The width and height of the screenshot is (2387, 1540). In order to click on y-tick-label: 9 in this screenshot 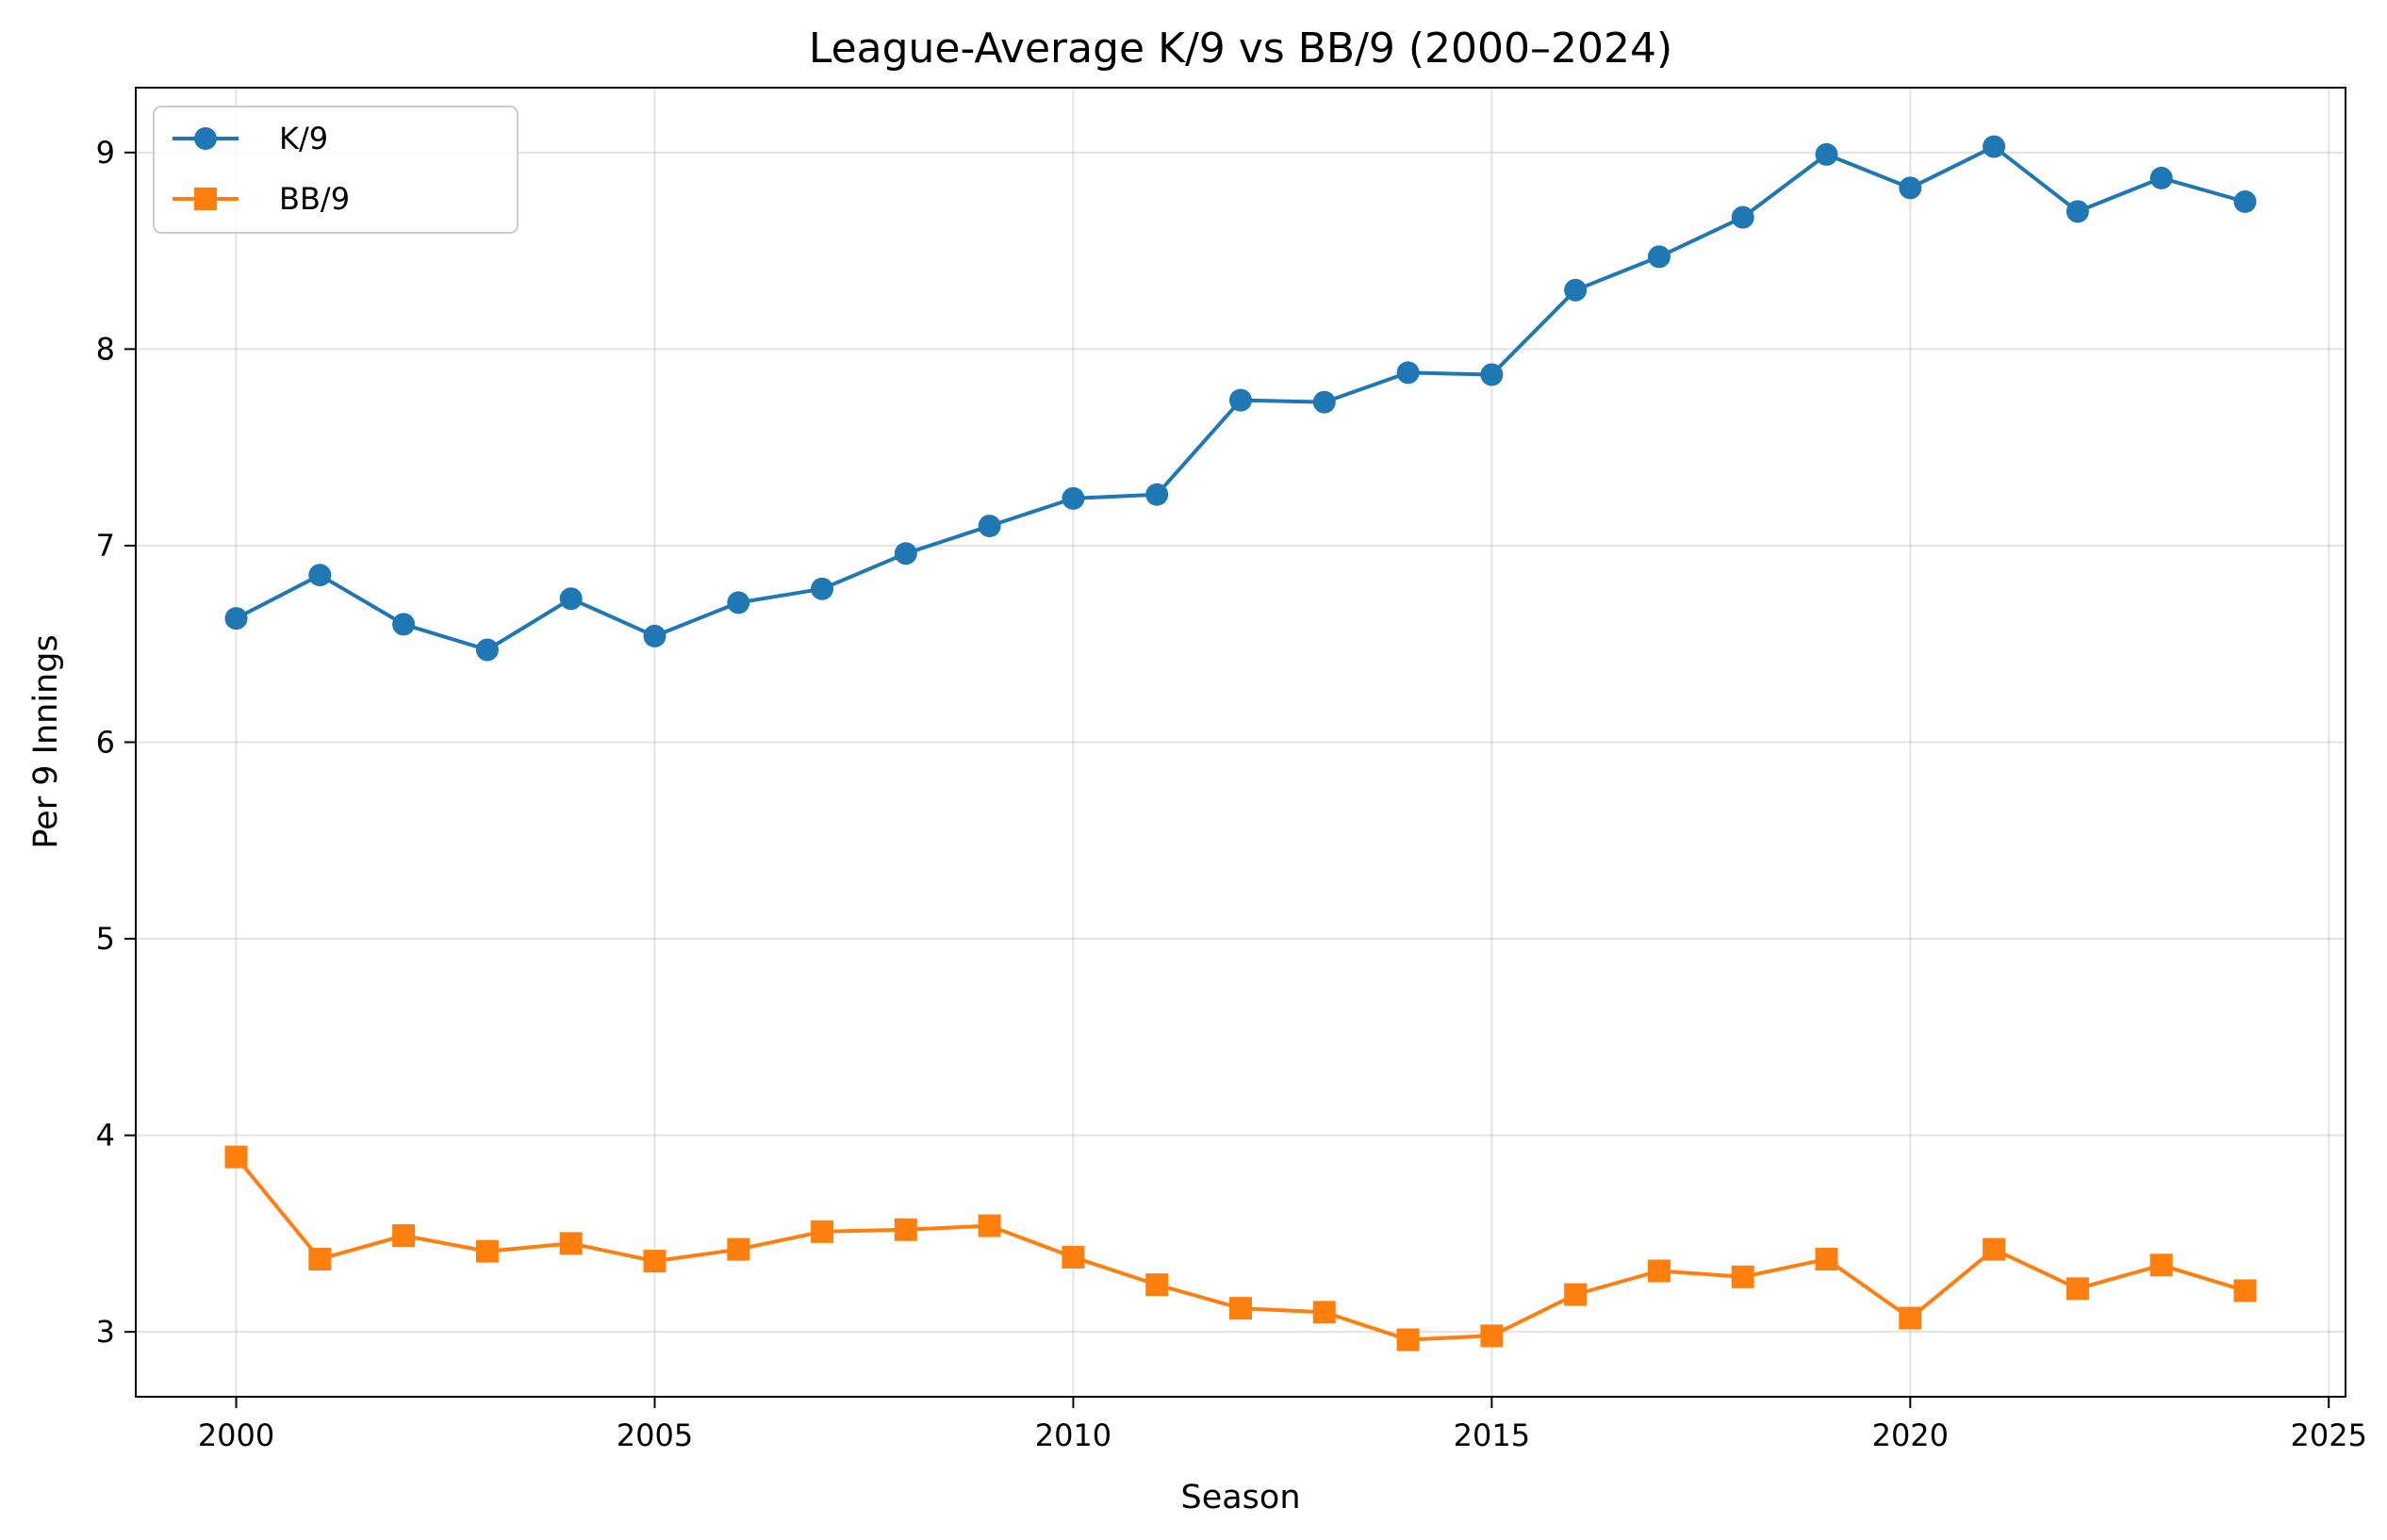, I will do `click(105, 153)`.